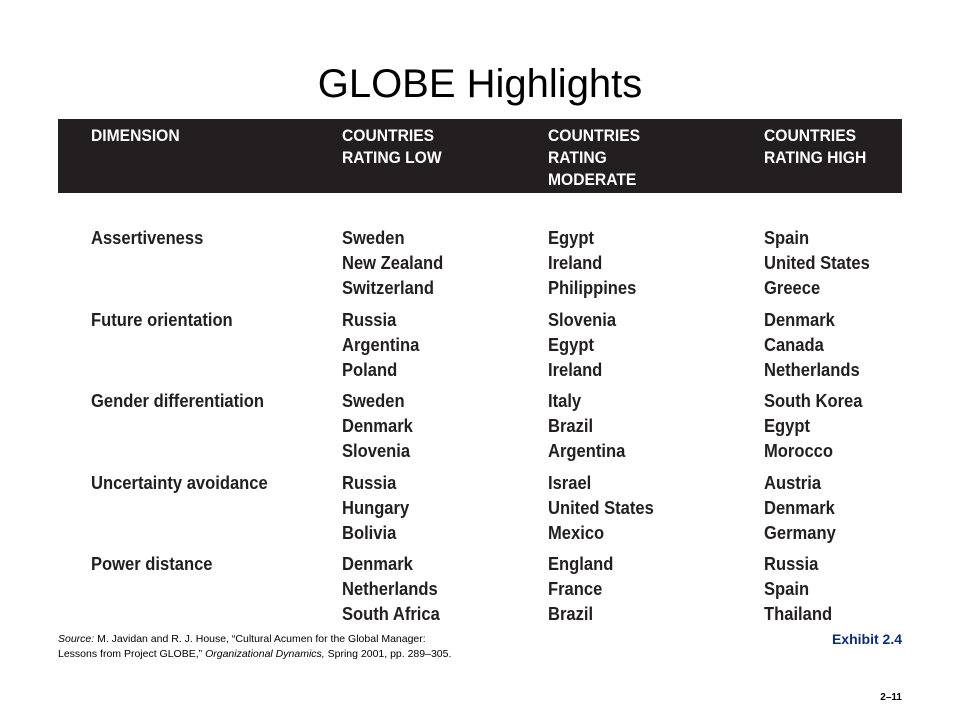 The width and height of the screenshot is (960, 720). What do you see at coordinates (370, 369) in the screenshot?
I see `country-name: Poland` at bounding box center [370, 369].